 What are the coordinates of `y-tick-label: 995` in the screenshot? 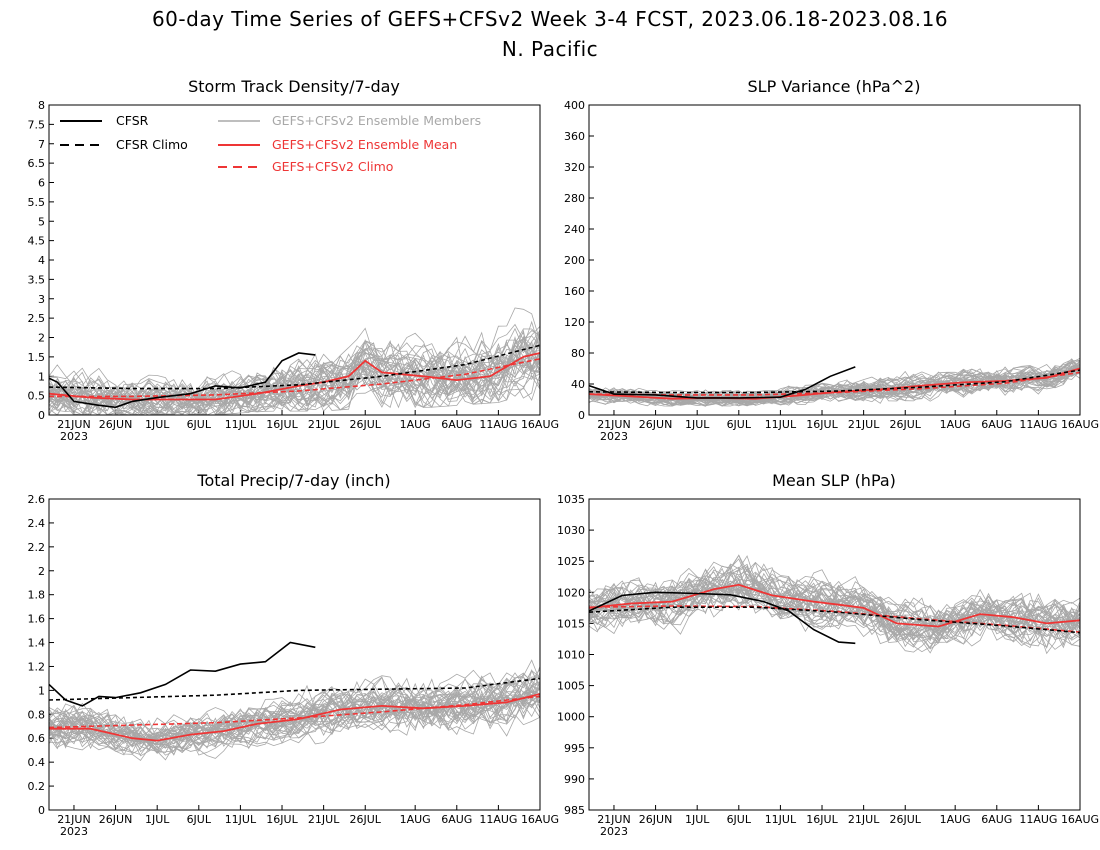 It's located at (574, 748).